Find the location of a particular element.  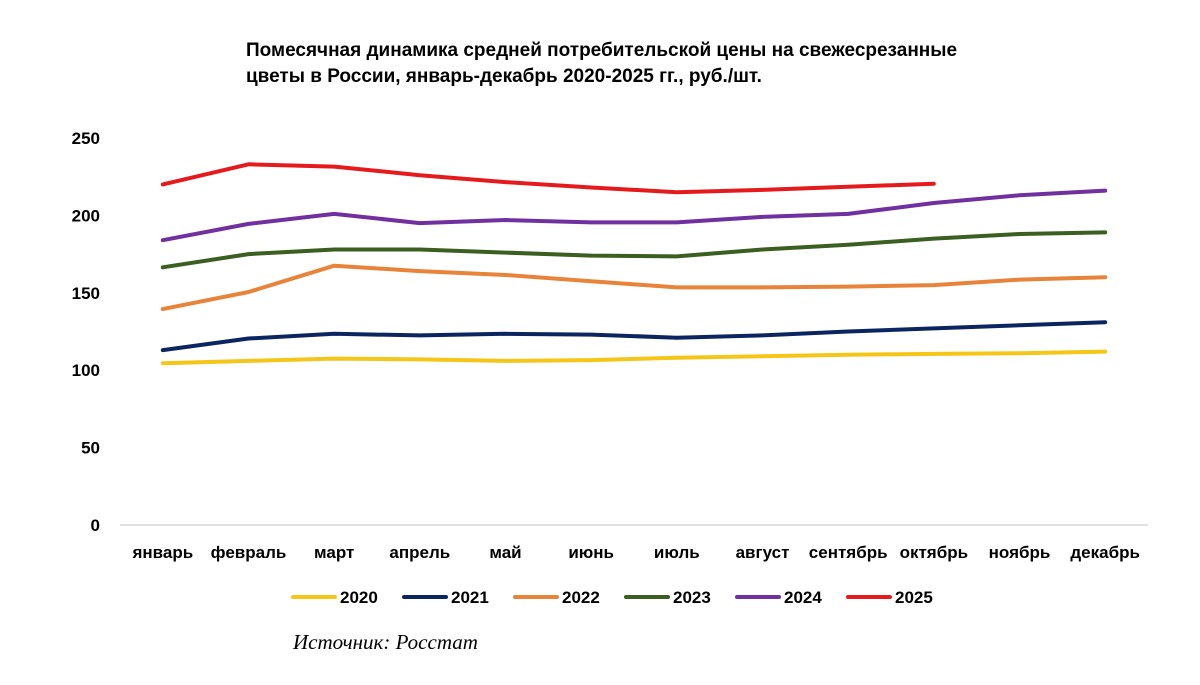

legend-label: 2023 is located at coordinates (692, 597).